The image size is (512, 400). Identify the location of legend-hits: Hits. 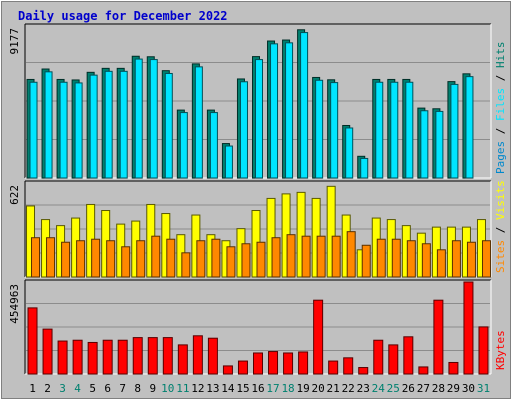
(500, 55).